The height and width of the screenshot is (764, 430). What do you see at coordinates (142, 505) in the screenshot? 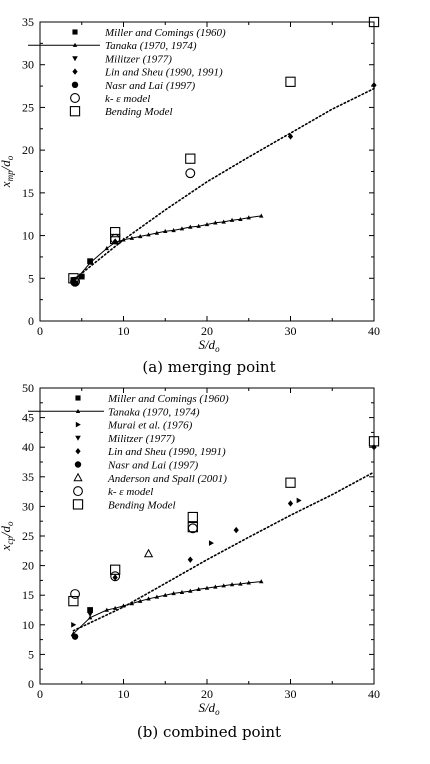
I see `legend-label: Bending Model` at bounding box center [142, 505].